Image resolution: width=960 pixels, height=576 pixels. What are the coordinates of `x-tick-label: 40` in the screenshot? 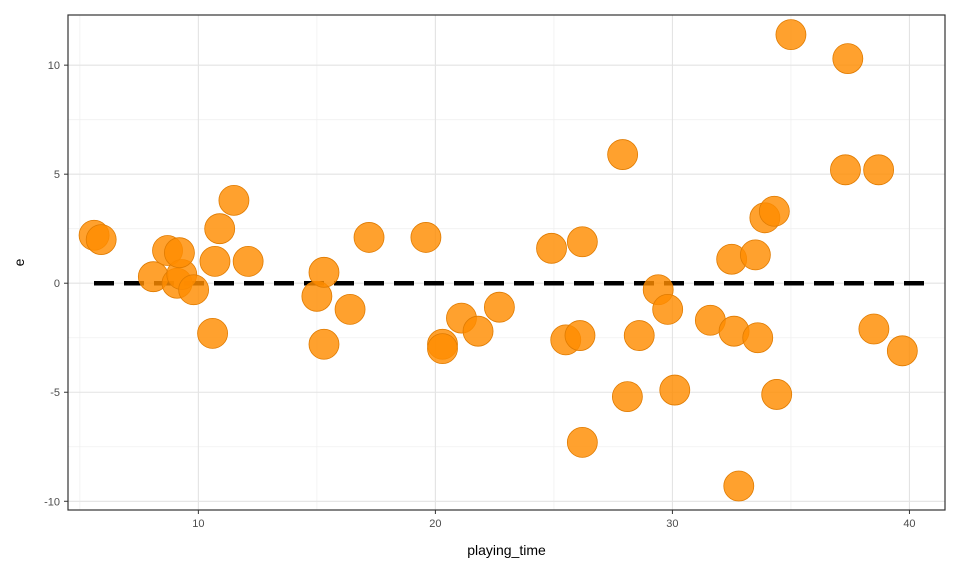 It's located at (909, 524).